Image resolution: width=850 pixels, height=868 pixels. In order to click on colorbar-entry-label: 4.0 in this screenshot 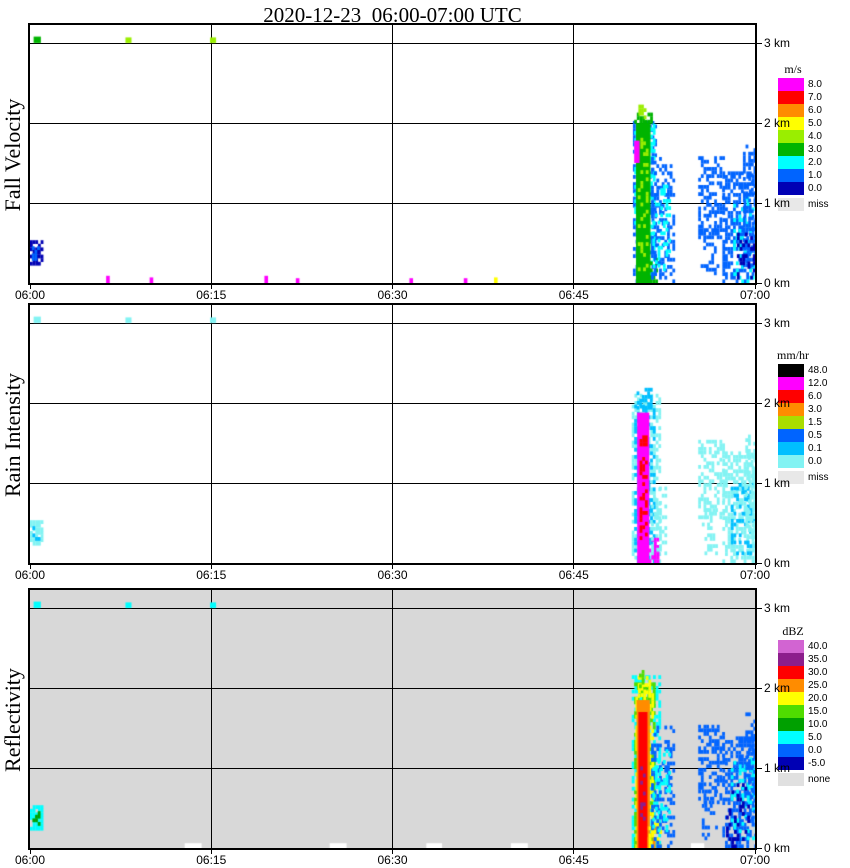, I will do `click(815, 136)`.